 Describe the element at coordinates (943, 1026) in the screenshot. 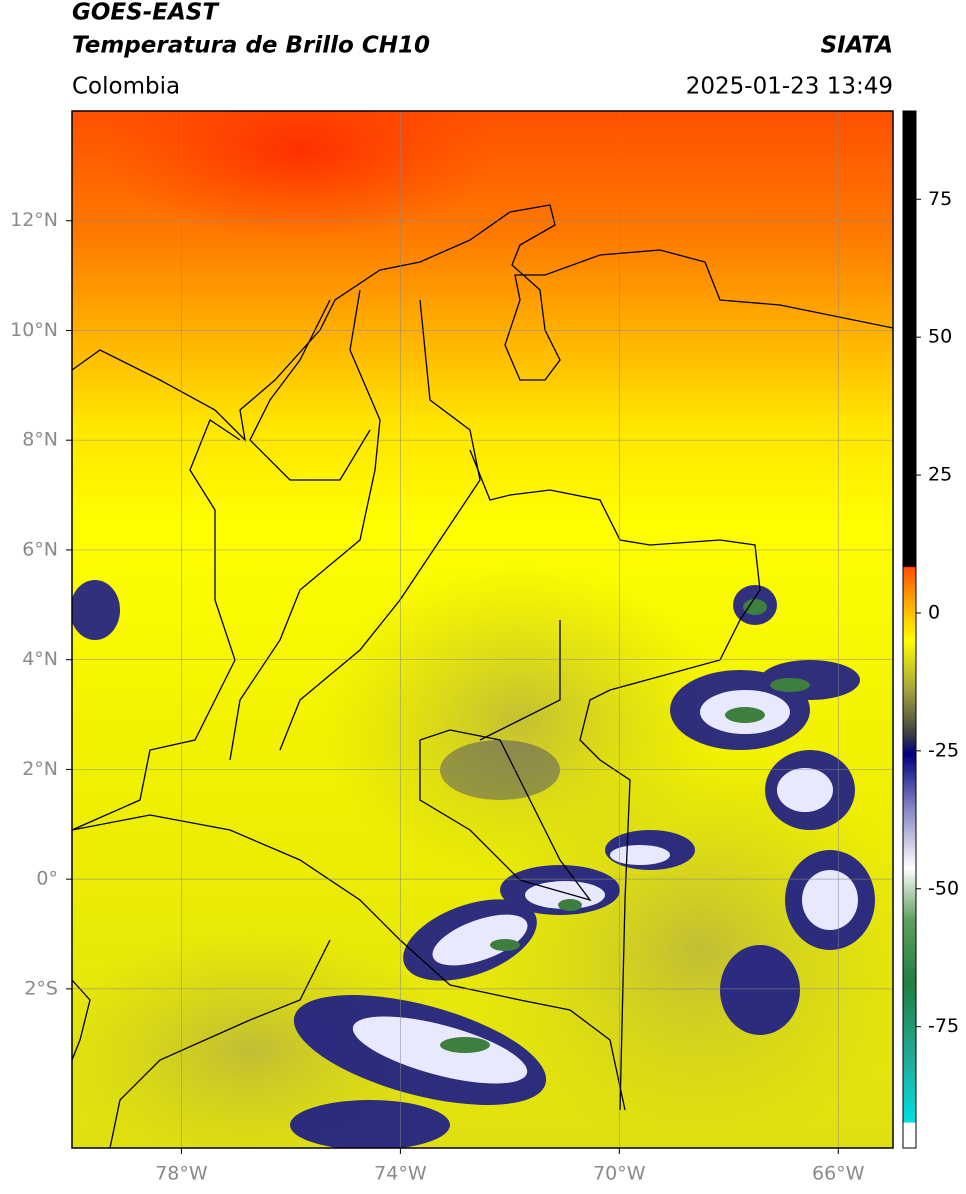

I see `colorbar-label: -75` at that location.